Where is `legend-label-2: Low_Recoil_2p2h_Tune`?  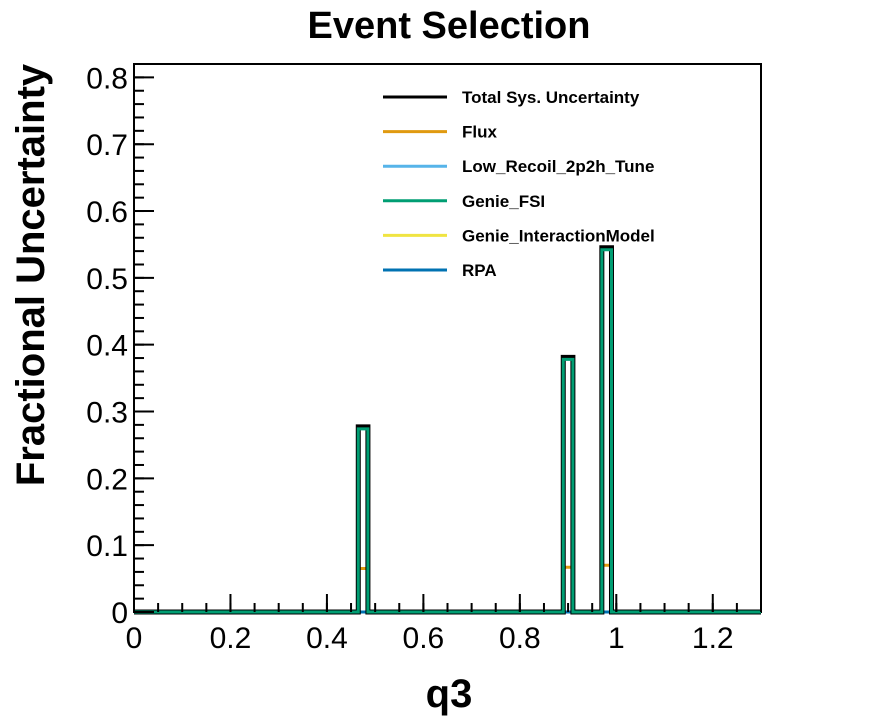
legend-label-2: Low_Recoil_2p2h_Tune is located at coordinates (558, 166).